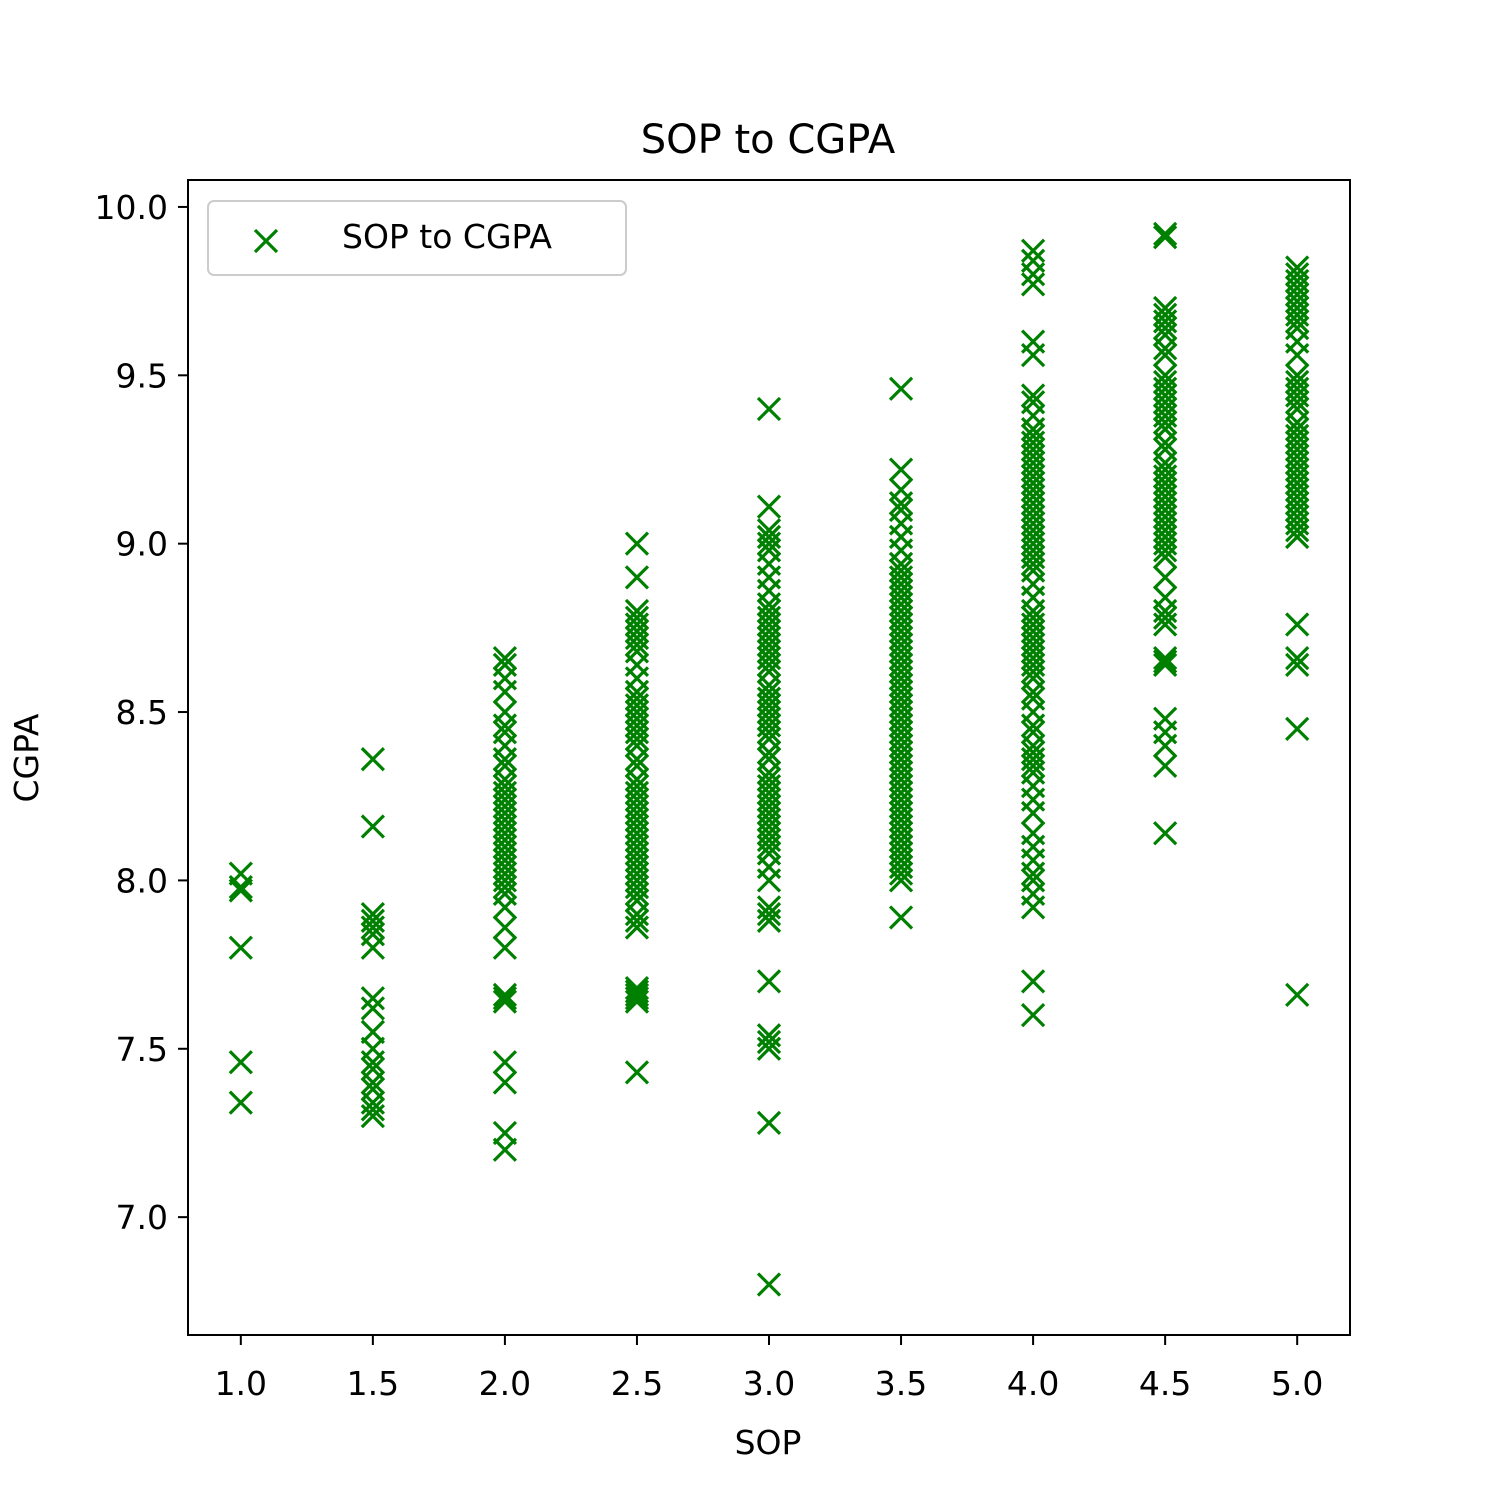 This screenshot has height=1500, width=1500. What do you see at coordinates (768, 1442) in the screenshot?
I see `x-axis-label: SOP` at bounding box center [768, 1442].